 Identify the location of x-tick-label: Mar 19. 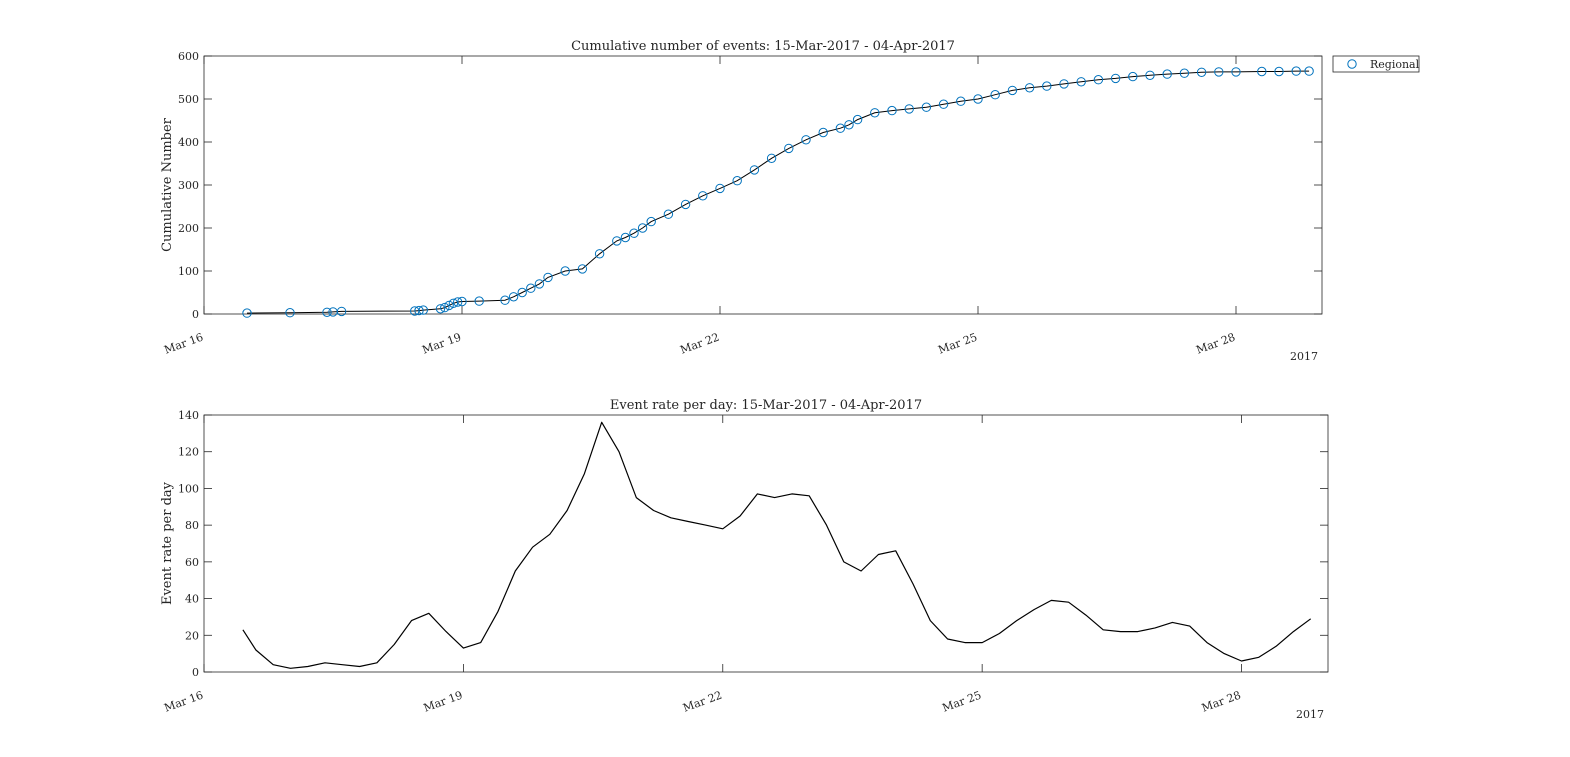
(441, 344).